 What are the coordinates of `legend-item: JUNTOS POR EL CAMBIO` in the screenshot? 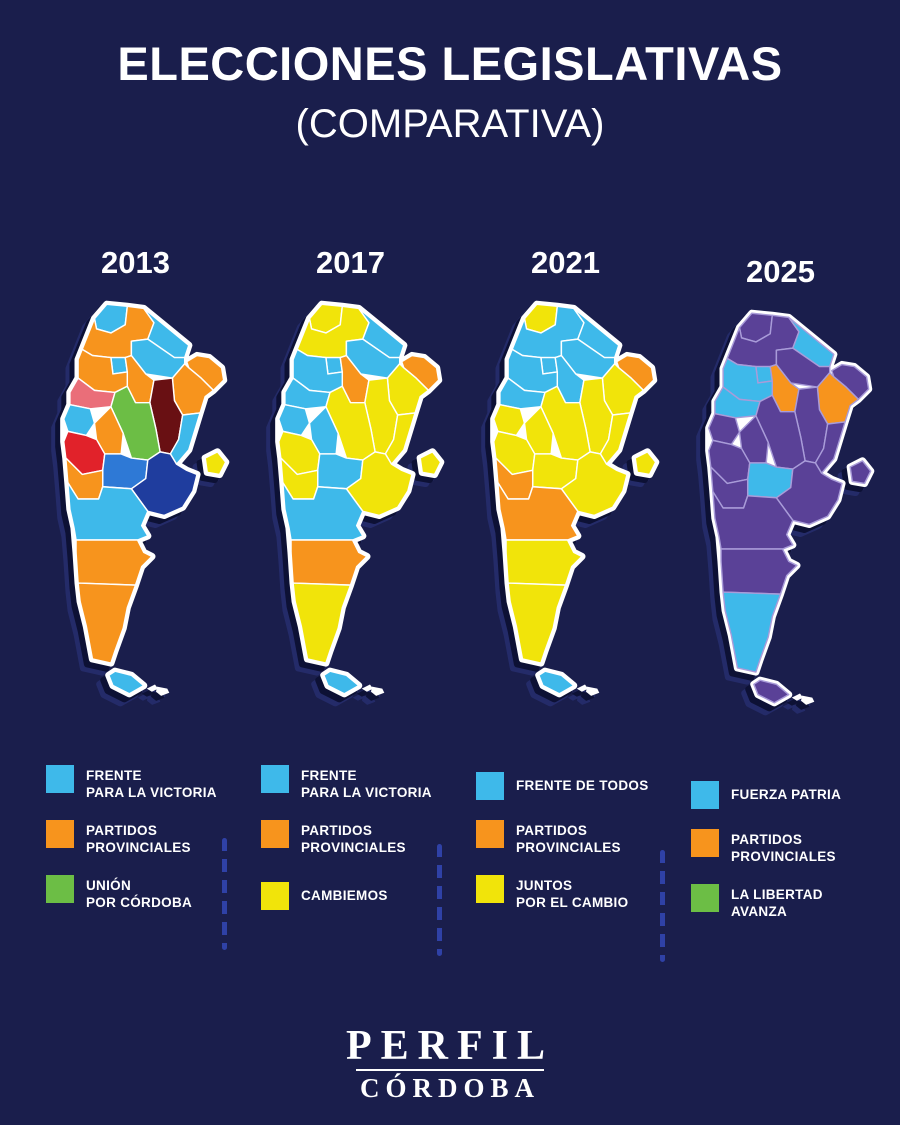 It's located at (562, 895).